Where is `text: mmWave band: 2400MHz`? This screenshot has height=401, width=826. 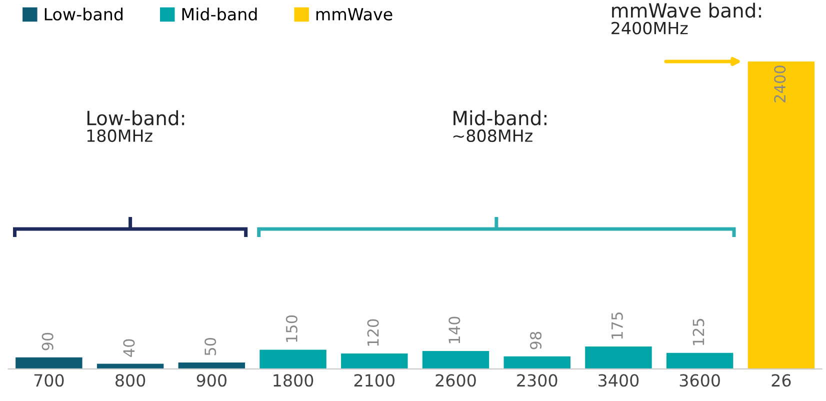 text: mmWave band: 2400MHz is located at coordinates (686, 18).